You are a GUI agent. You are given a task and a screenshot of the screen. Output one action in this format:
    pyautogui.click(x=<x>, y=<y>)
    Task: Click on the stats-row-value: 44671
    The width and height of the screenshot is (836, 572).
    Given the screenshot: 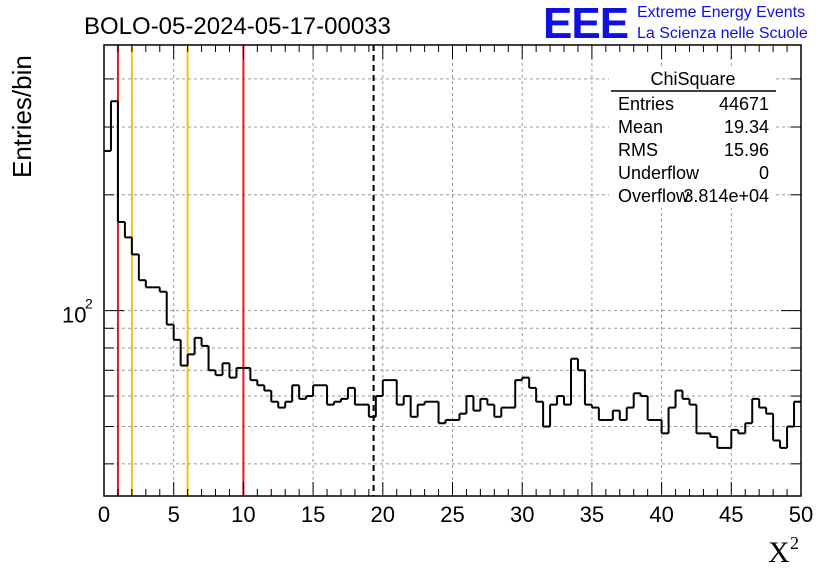 What is the action you would take?
    pyautogui.click(x=744, y=104)
    